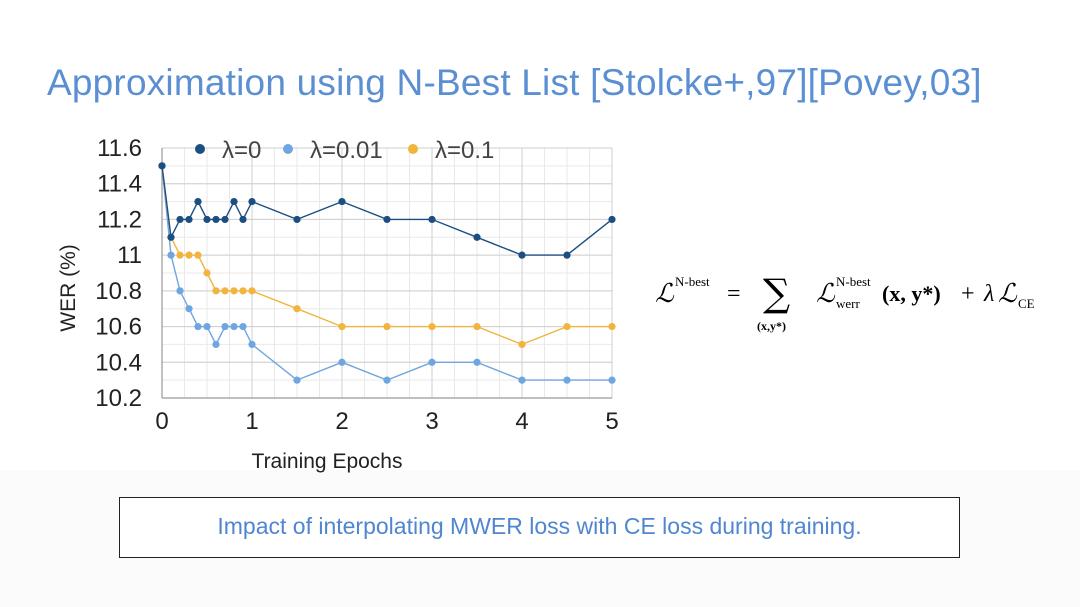  What do you see at coordinates (118, 398) in the screenshot?
I see `y-tick-label: 10.2` at bounding box center [118, 398].